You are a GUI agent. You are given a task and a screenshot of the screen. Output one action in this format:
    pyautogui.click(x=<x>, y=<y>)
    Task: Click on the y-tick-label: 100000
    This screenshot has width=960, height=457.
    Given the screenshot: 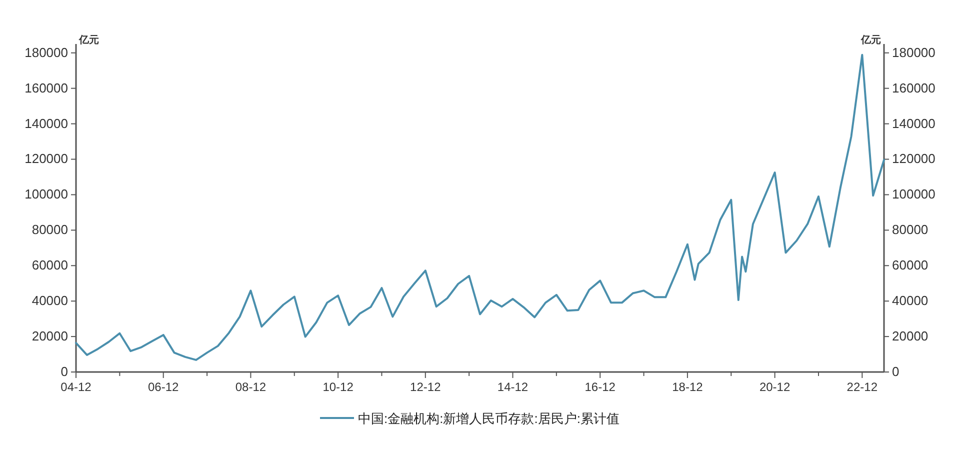 What is the action you would take?
    pyautogui.click(x=46, y=194)
    